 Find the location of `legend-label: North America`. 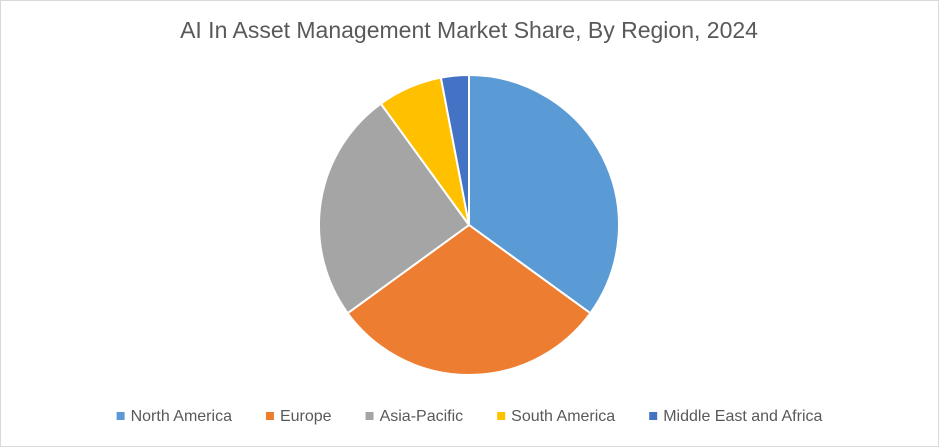

legend-label: North America is located at coordinates (181, 416).